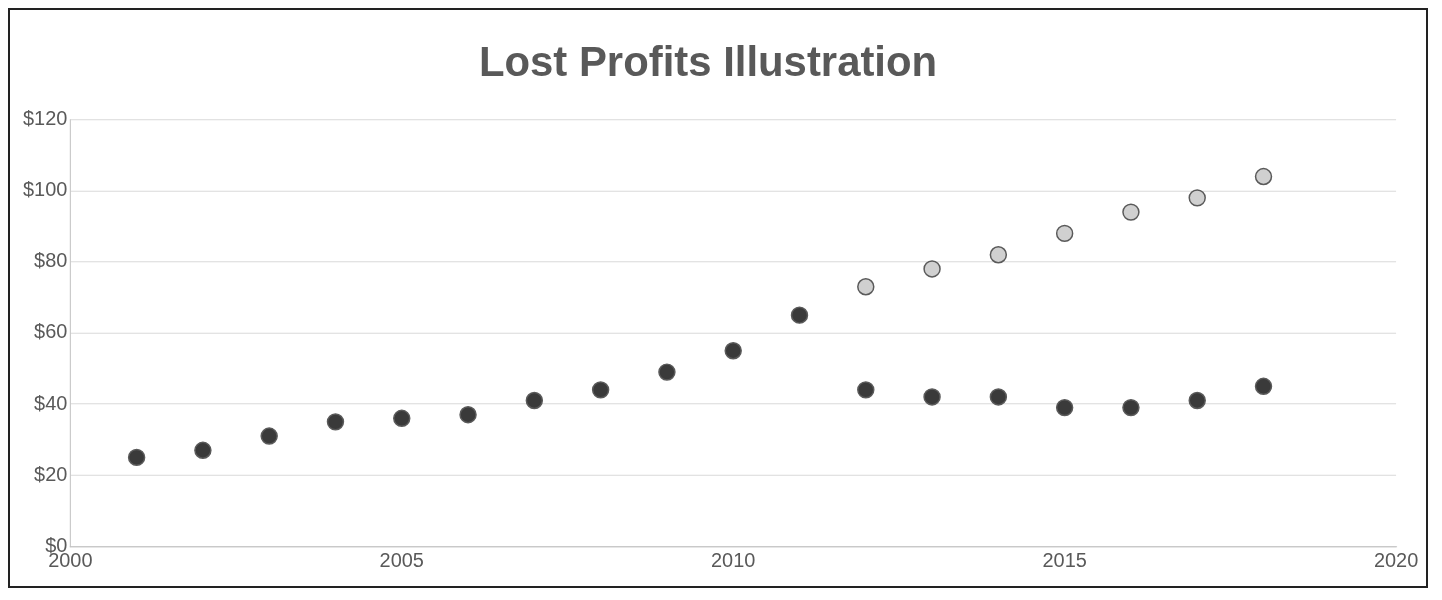 Image resolution: width=1442 pixels, height=600 pixels. Describe the element at coordinates (45, 118) in the screenshot. I see `y-tick-label: $120` at that location.